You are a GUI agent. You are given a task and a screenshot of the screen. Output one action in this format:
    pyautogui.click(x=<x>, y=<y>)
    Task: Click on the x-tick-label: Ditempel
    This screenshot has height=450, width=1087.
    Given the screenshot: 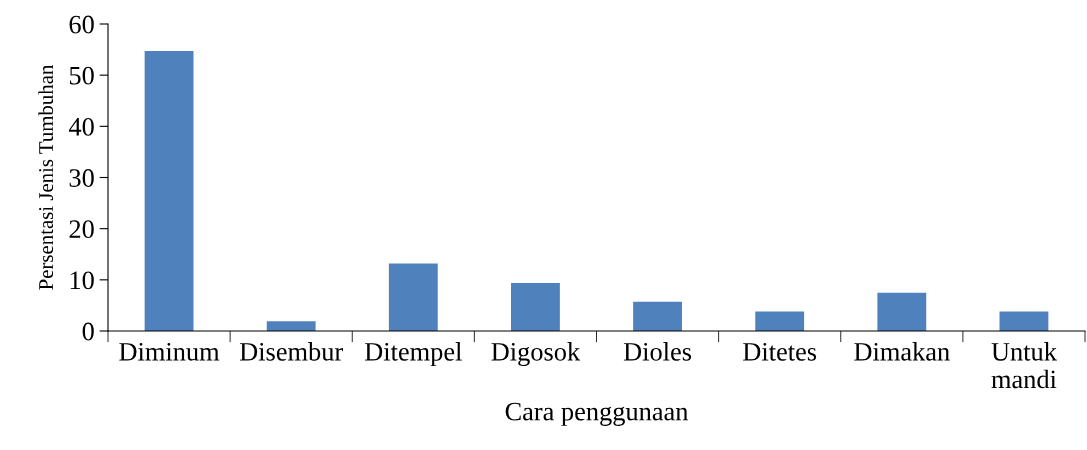 What is the action you would take?
    pyautogui.click(x=413, y=354)
    